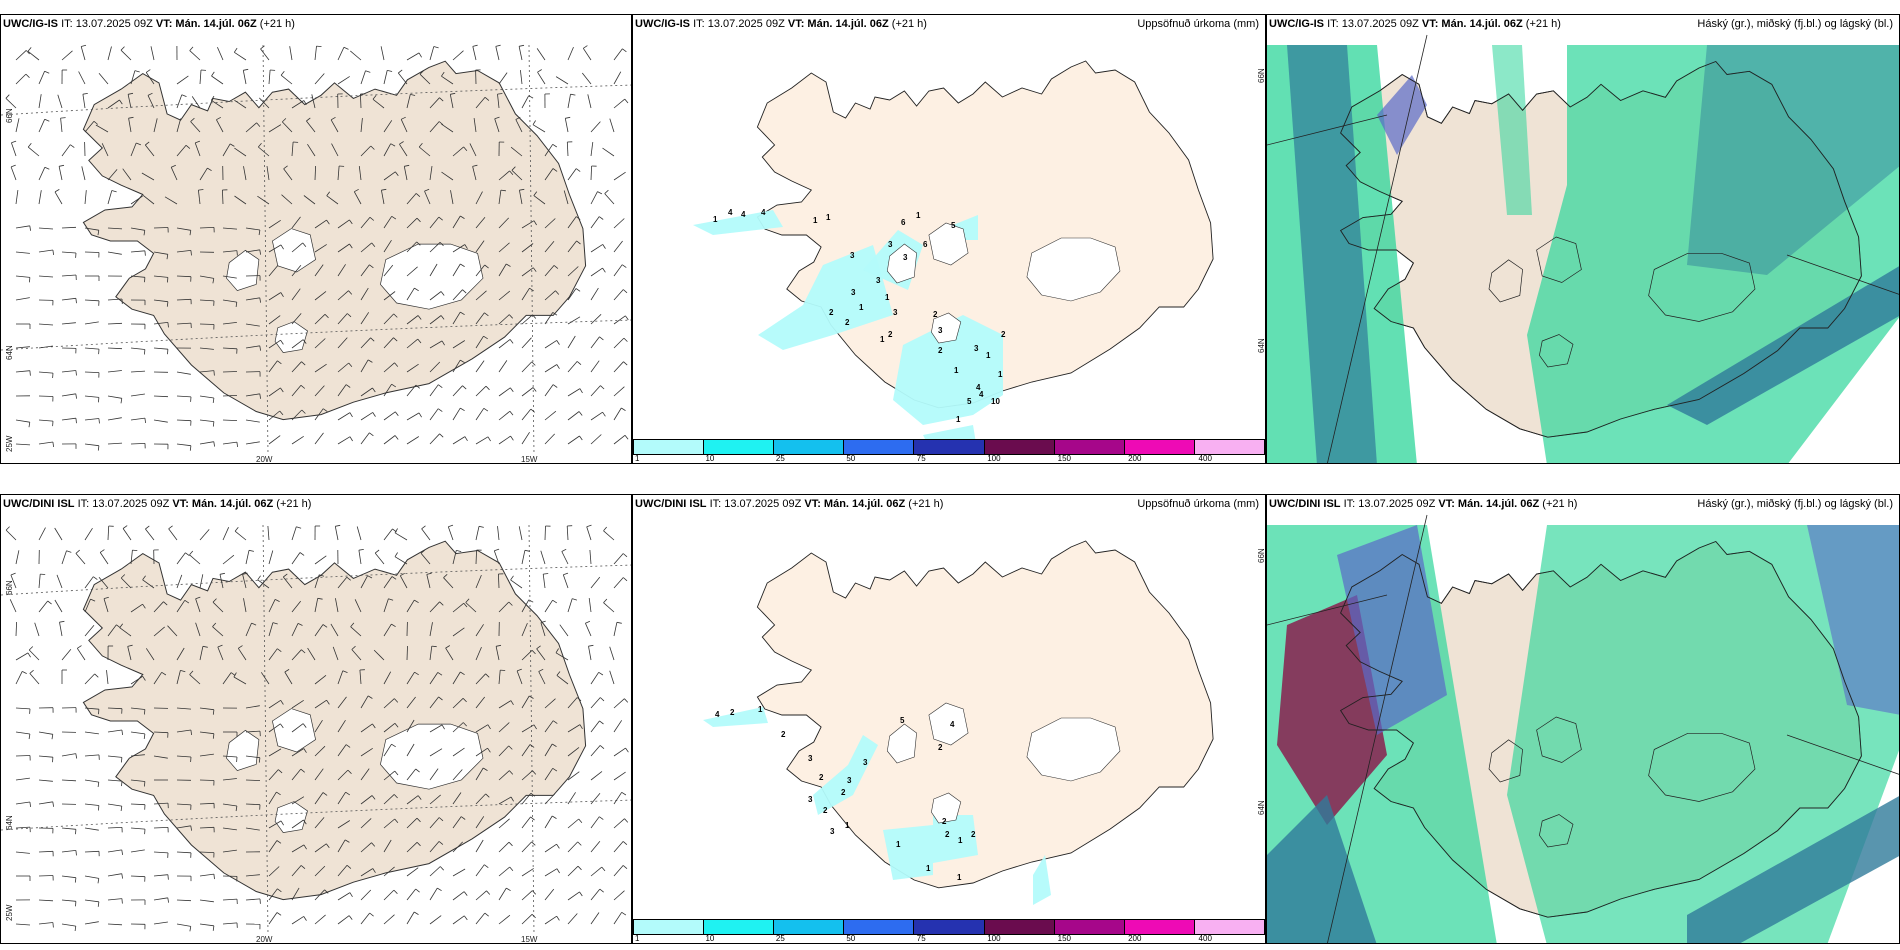  I want to click on lon-label-15w: 15W, so click(529, 939).